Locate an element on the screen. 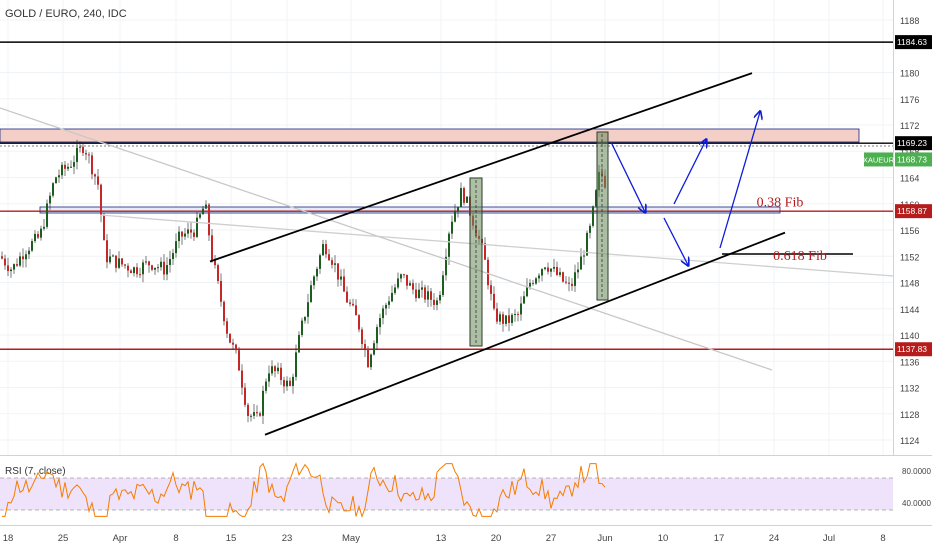 The height and width of the screenshot is (555, 932). chart-title: GOLD / EURO, 240, IDC is located at coordinates (66, 14).